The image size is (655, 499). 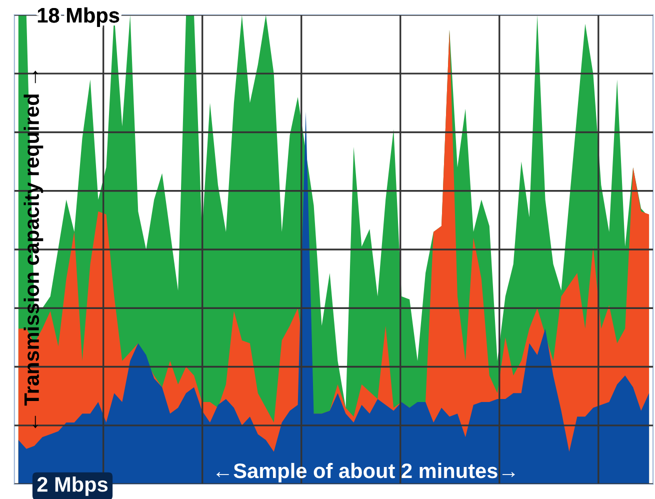 What do you see at coordinates (365, 472) in the screenshot?
I see `x-axis-title: ←Sample of about 2 minutes→` at bounding box center [365, 472].